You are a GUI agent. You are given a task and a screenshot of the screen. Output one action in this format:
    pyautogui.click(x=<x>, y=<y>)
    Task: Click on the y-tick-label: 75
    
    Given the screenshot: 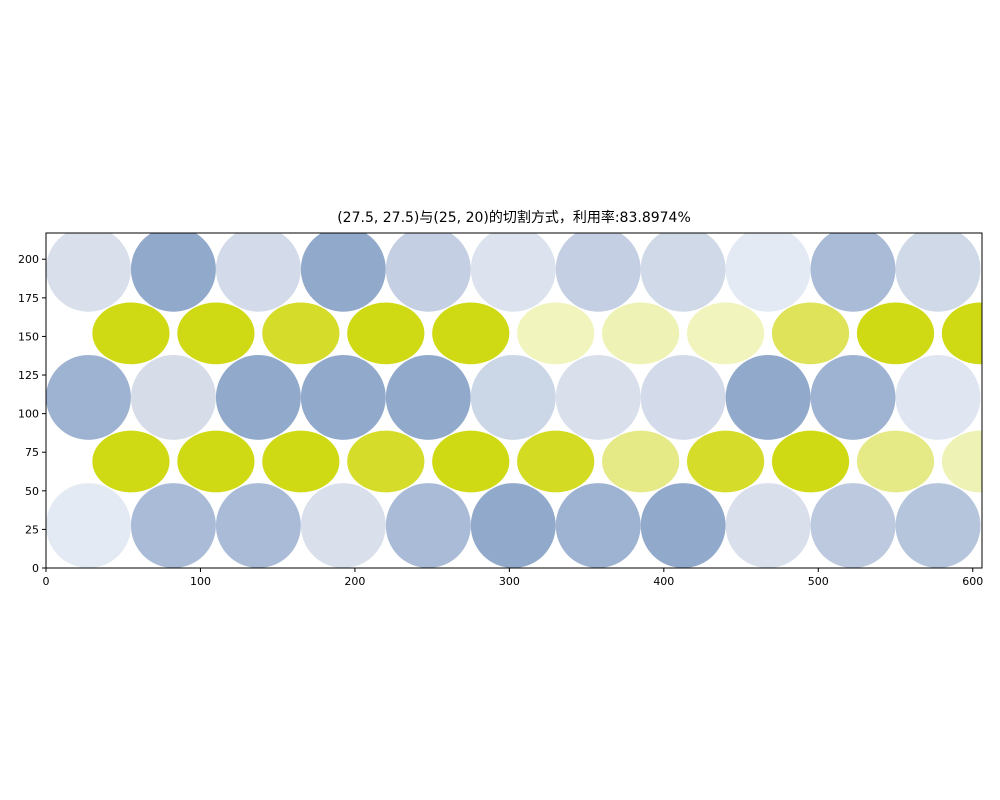 What is the action you would take?
    pyautogui.click(x=32, y=452)
    